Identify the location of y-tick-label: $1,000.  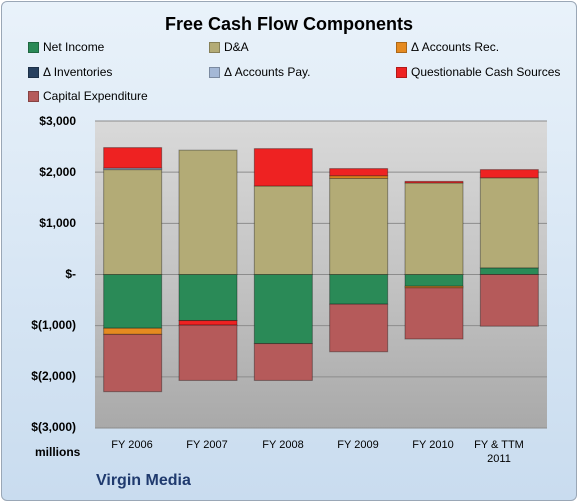
(57, 223).